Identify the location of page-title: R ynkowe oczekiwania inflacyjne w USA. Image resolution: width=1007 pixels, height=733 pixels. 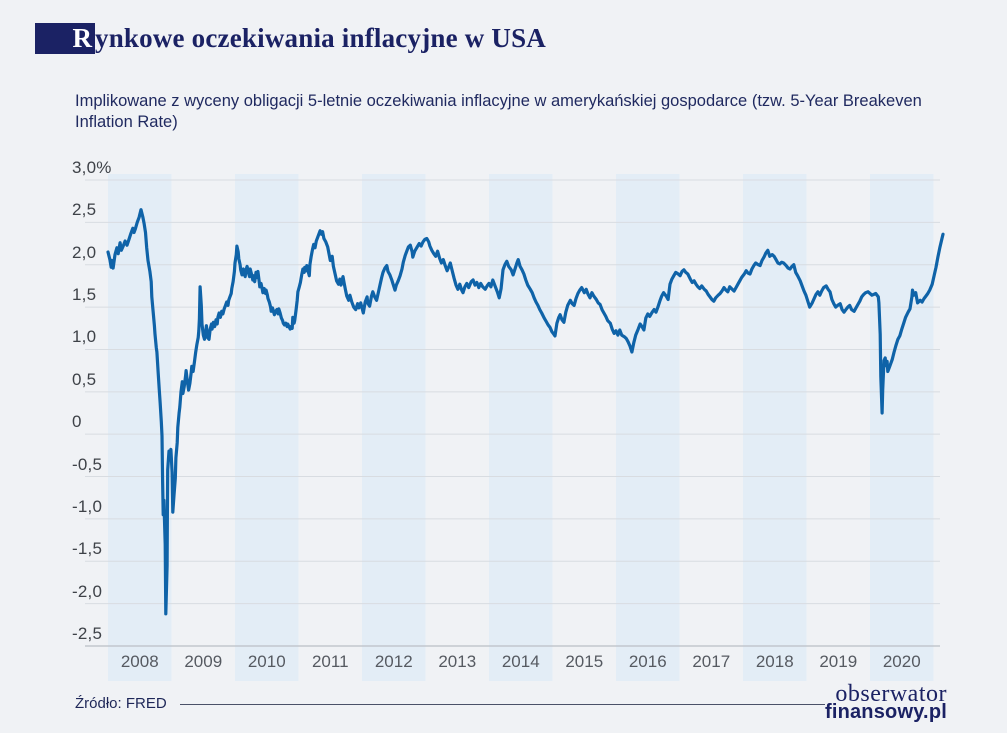
(290, 38).